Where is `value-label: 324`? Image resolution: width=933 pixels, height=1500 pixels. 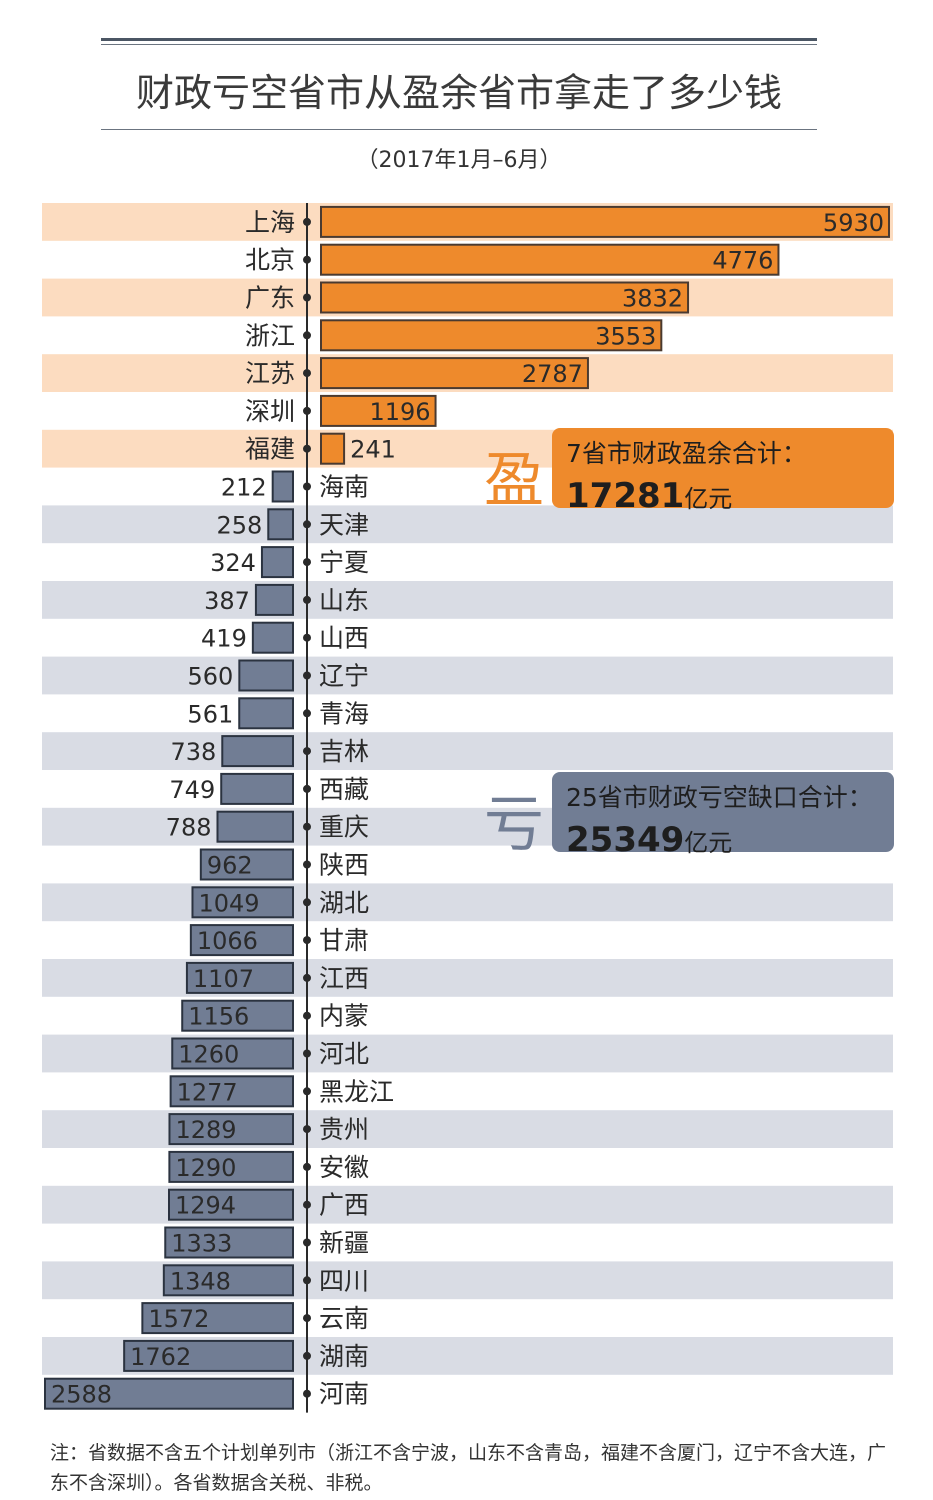
value-label: 324 is located at coordinates (233, 563).